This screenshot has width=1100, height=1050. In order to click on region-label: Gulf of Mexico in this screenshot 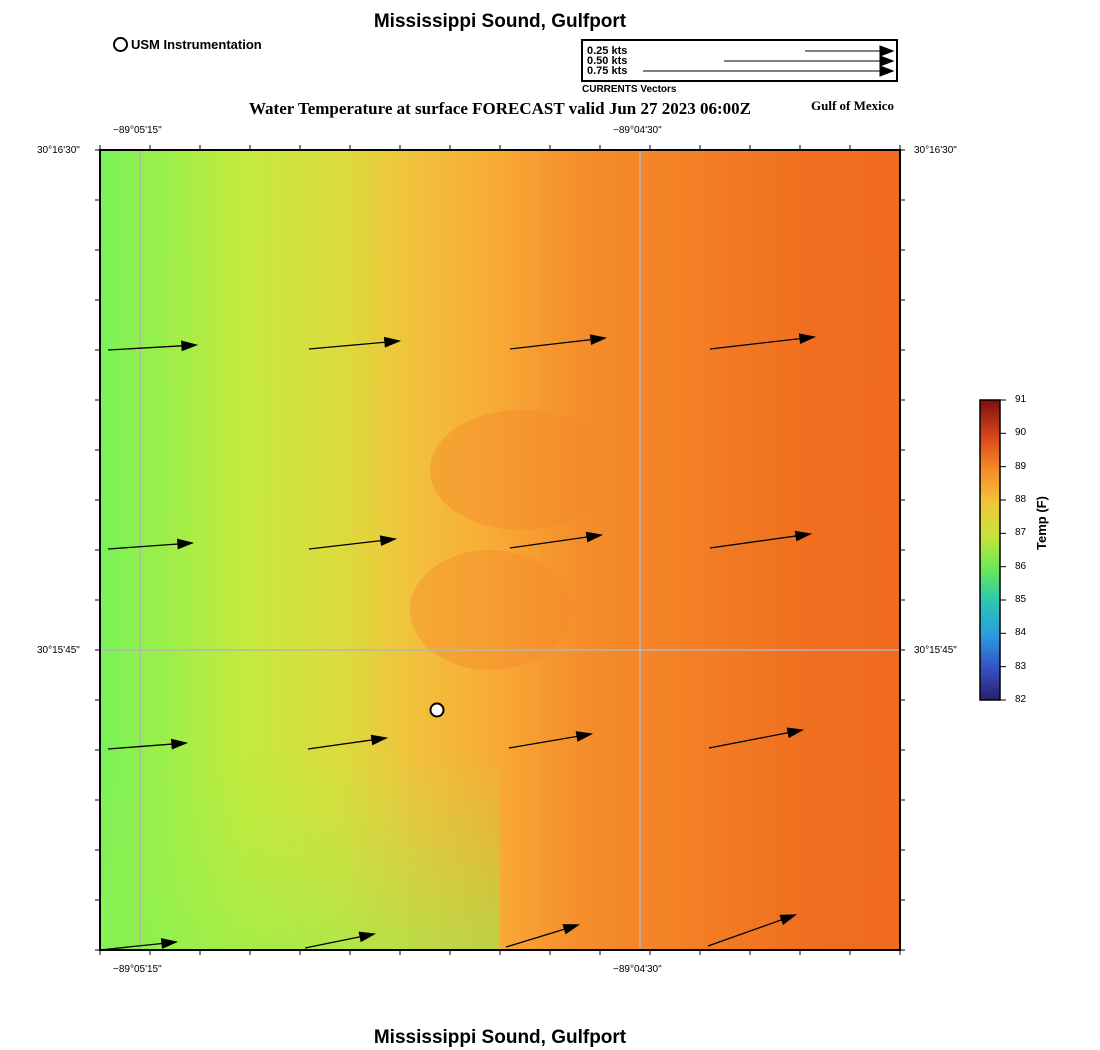, I will do `click(853, 105)`.